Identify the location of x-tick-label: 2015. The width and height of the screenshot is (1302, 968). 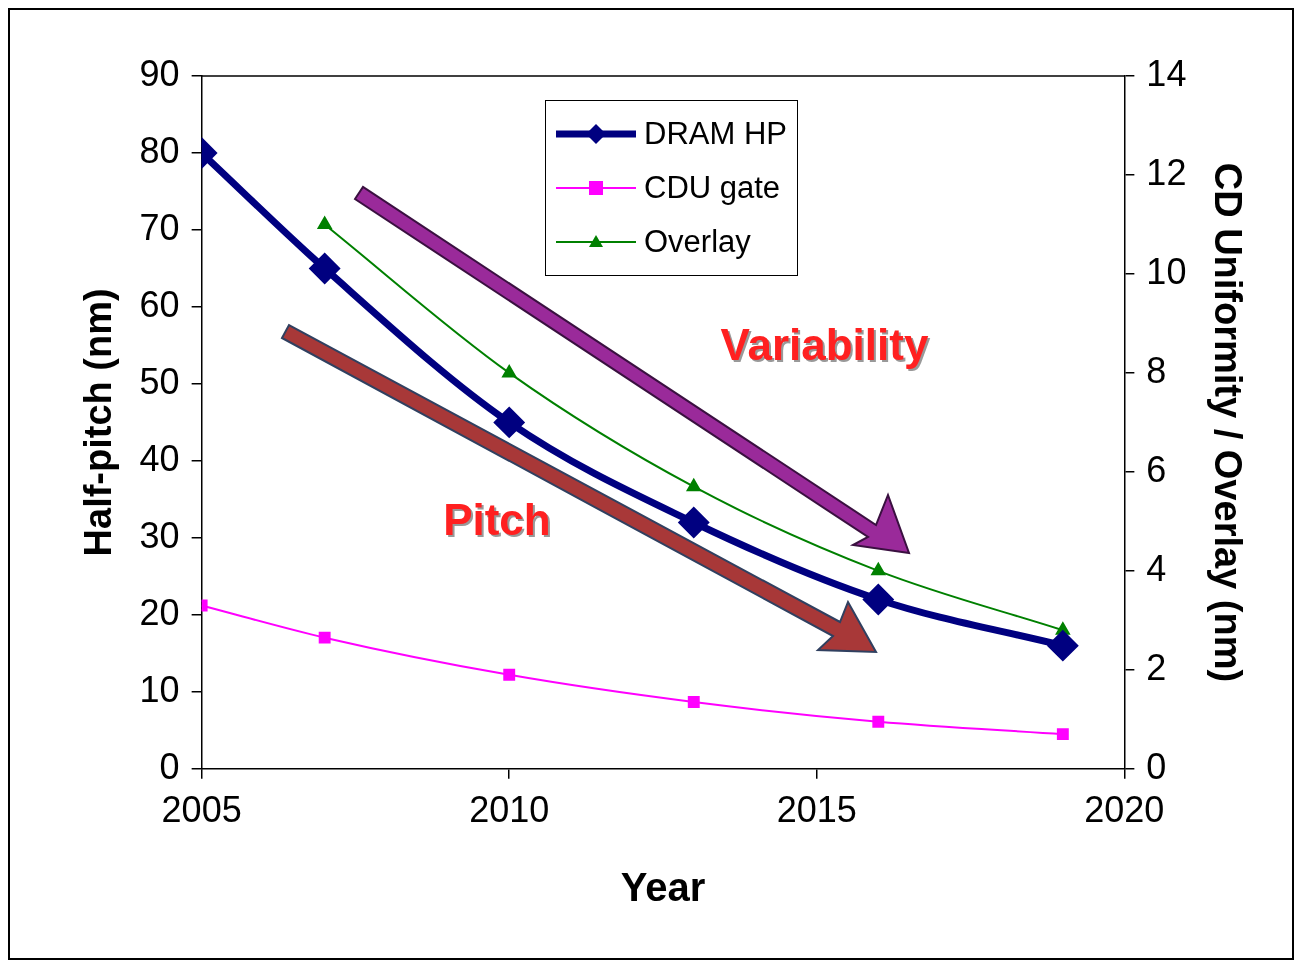
(816, 810).